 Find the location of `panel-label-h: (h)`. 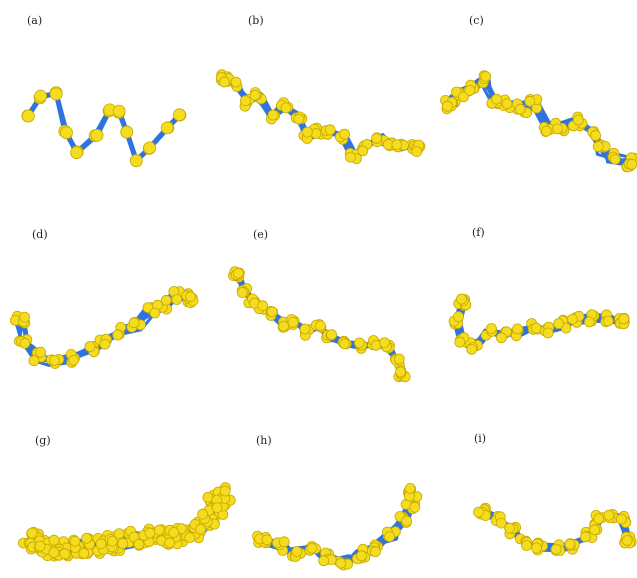

panel-label-h: (h) is located at coordinates (264, 440).